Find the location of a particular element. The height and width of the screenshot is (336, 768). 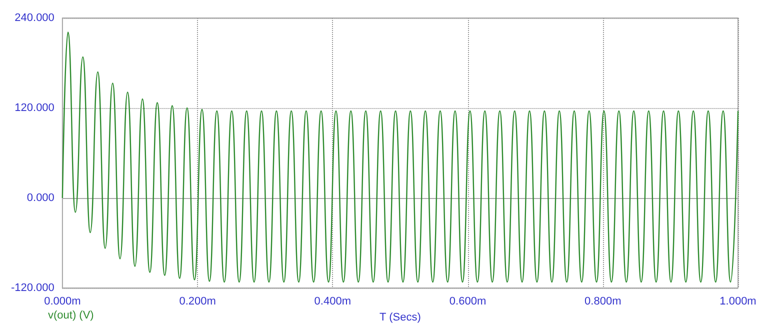

x-tick-label: 0.600m is located at coordinates (467, 302).